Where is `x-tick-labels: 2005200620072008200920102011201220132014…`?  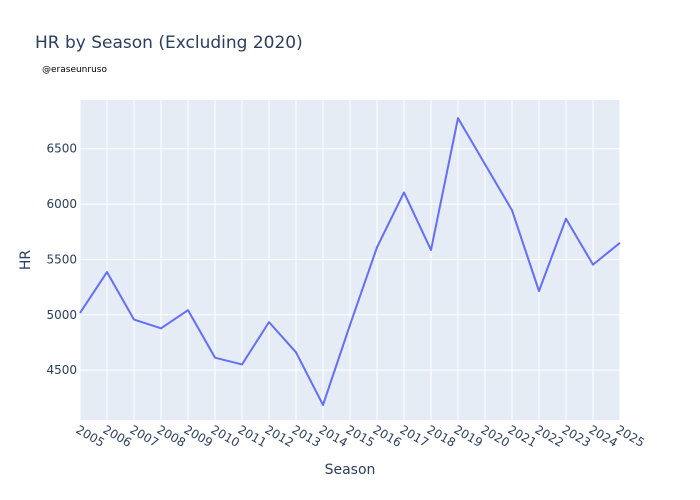
x-tick-labels: 2005200620072008200920102011201220132014… is located at coordinates (360, 435).